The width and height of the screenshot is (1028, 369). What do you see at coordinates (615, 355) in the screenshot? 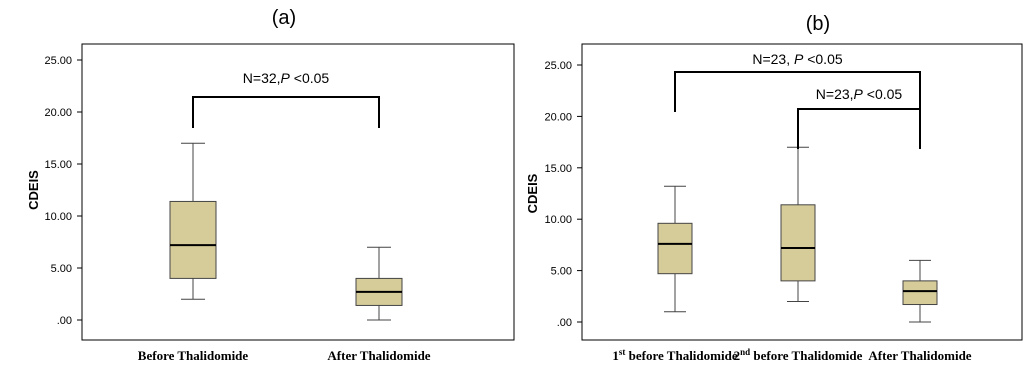
I see `label-prefix: 1` at bounding box center [615, 355].